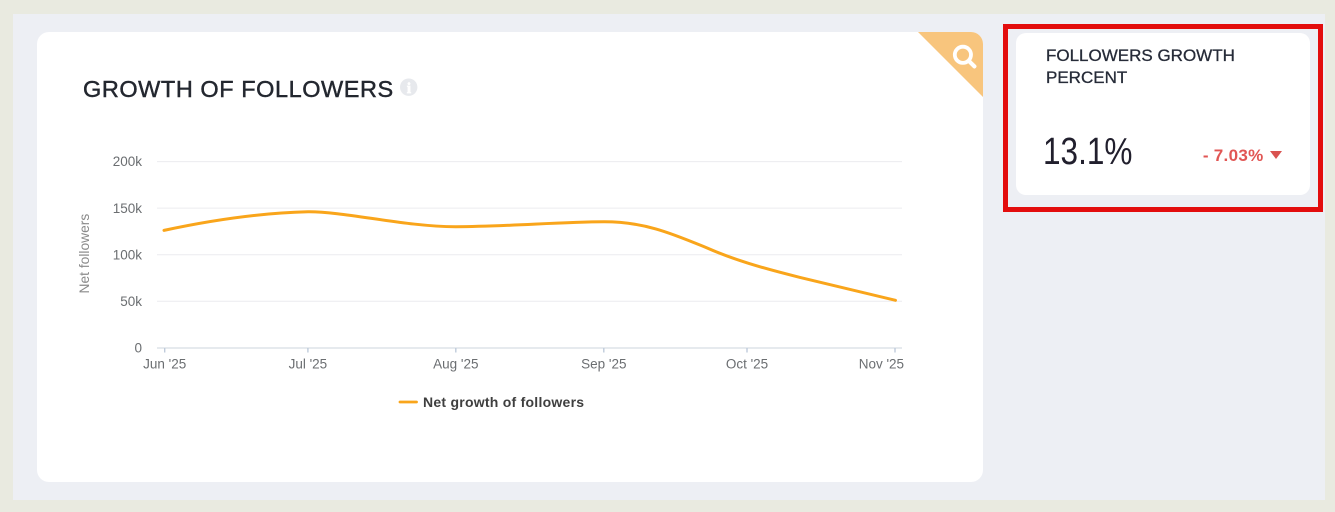 The width and height of the screenshot is (1335, 512). I want to click on svg-text: 150k, so click(128, 208).